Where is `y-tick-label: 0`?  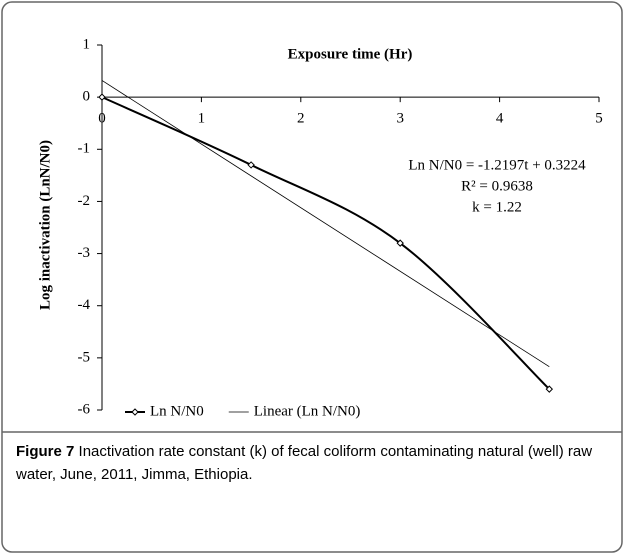 y-tick-label: 0 is located at coordinates (87, 97).